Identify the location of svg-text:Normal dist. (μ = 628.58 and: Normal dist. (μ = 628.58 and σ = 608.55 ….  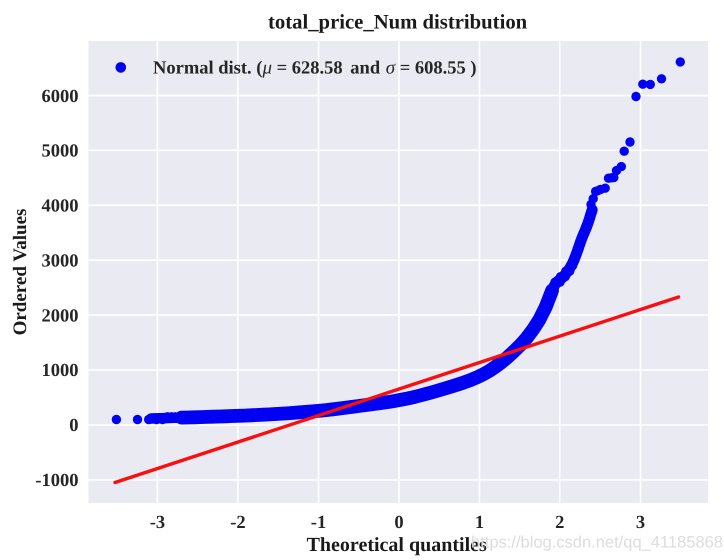
(315, 68).